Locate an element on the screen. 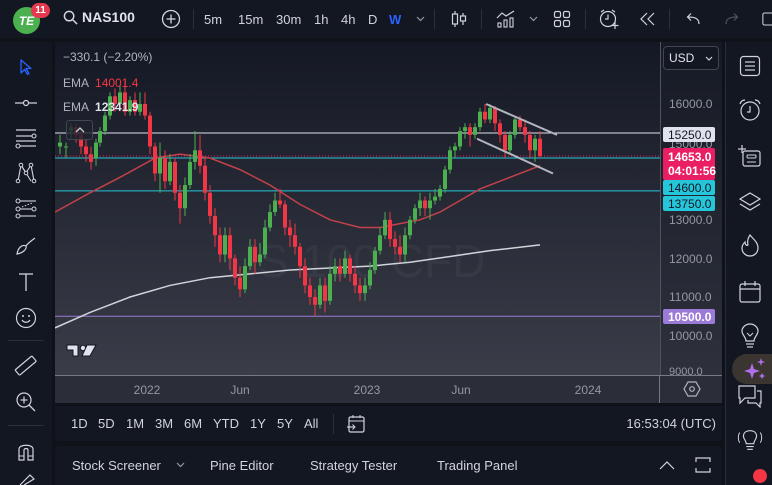 The width and height of the screenshot is (772, 485). tab-strategy-tester: Strategy Tester is located at coordinates (354, 465).